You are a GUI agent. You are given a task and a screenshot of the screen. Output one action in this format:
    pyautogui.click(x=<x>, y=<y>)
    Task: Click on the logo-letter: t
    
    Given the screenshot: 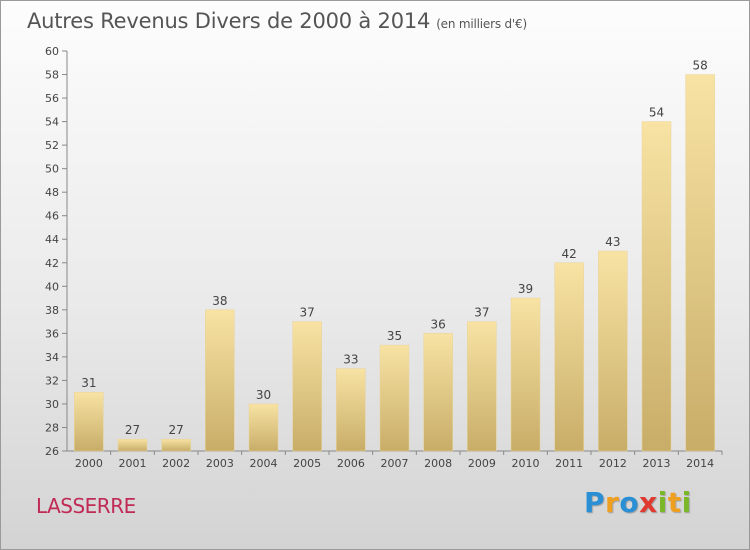 What is the action you would take?
    pyautogui.click(x=674, y=502)
    